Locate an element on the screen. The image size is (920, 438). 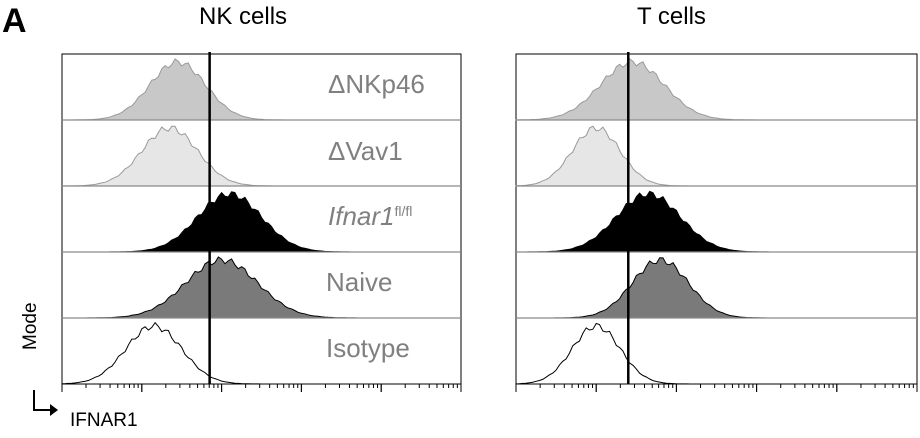
row-label-ifnar1-superscript: fl/fl is located at coordinates (403, 211).